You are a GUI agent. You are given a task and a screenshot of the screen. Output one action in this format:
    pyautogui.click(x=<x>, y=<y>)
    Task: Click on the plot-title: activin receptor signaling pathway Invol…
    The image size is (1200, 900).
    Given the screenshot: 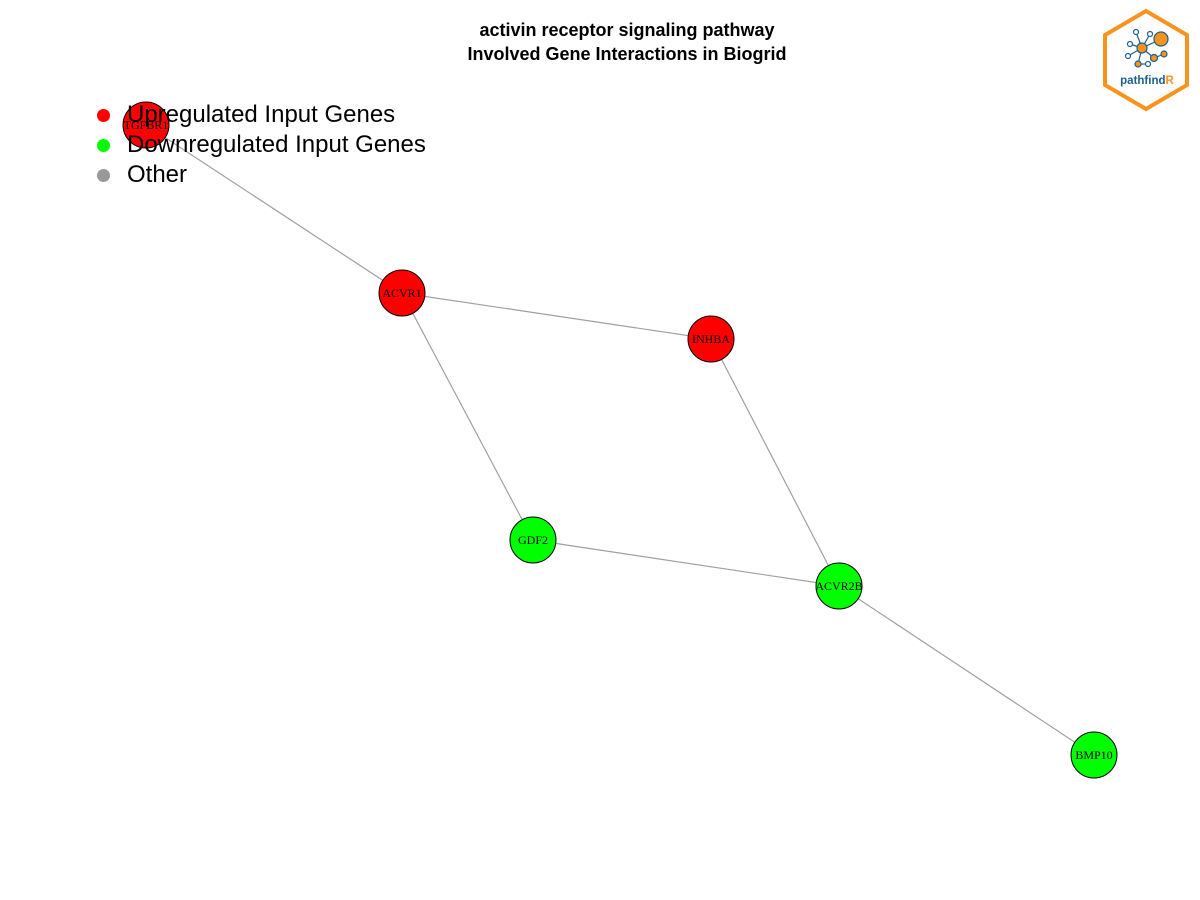 What is the action you would take?
    pyautogui.click(x=600, y=42)
    